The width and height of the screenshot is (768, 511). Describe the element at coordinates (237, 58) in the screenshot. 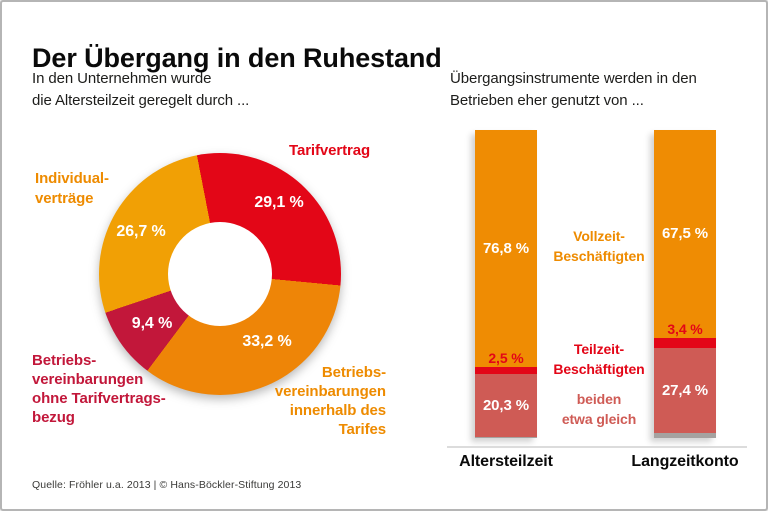

I see `page-title: Der Übergang in den Ruhestand` at that location.